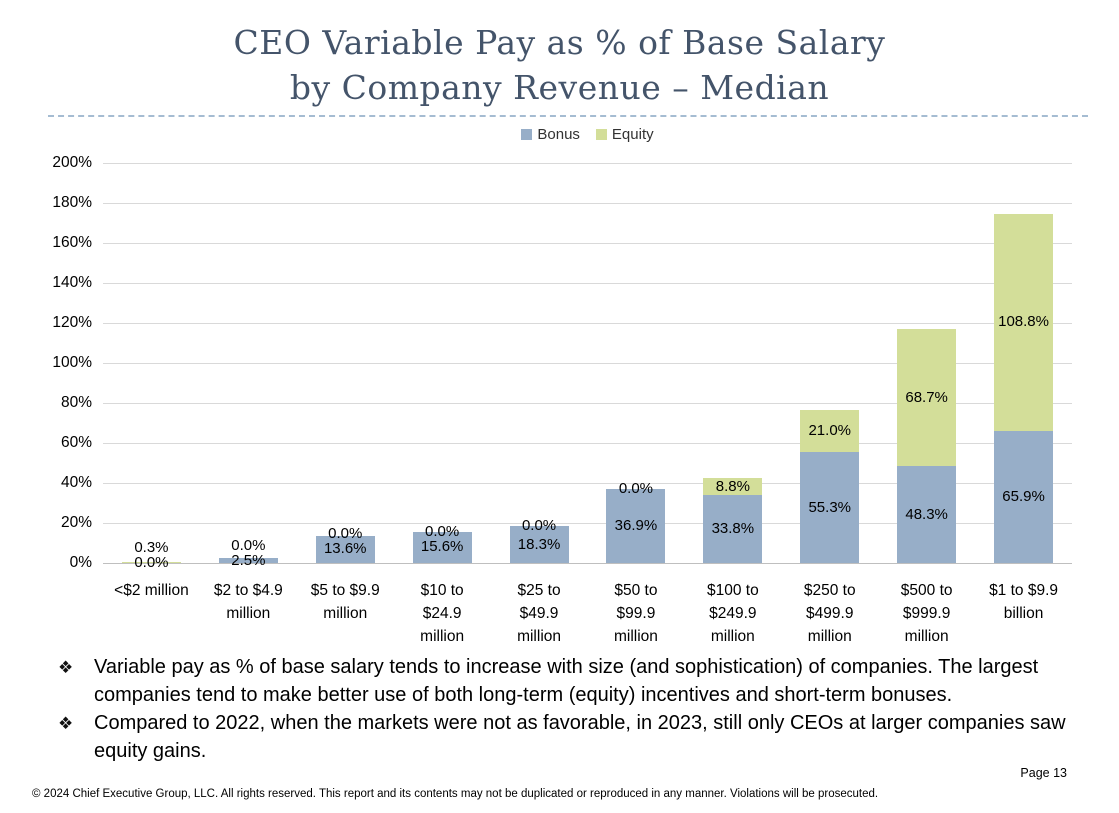  I want to click on y-axis-tick-label: 120%, so click(72, 322).